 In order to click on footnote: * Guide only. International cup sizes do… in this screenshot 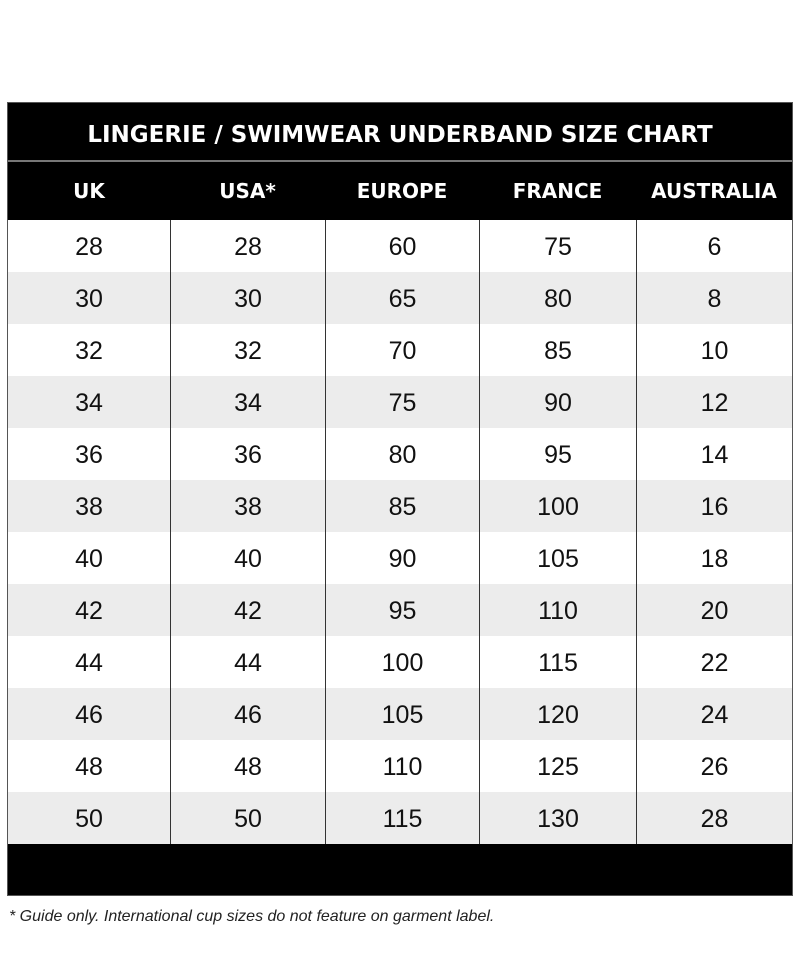, I will do `click(252, 916)`.